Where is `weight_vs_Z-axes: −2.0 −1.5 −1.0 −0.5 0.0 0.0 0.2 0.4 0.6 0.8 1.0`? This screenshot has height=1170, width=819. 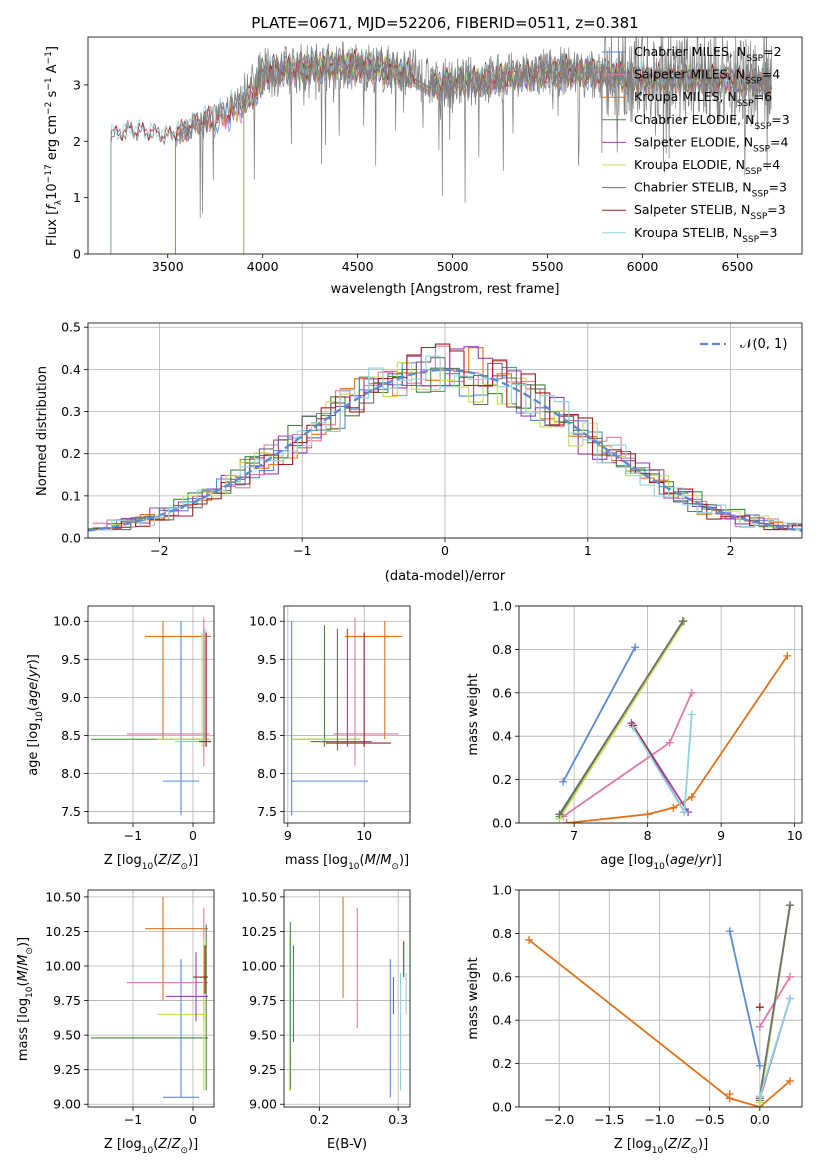
weight_vs_Z-axes: −2.0 −1.5 −1.0 −0.5 0.0 0.0 0.2 0.4 0.6 0.8 1.0 is located at coordinates (647, 1005).